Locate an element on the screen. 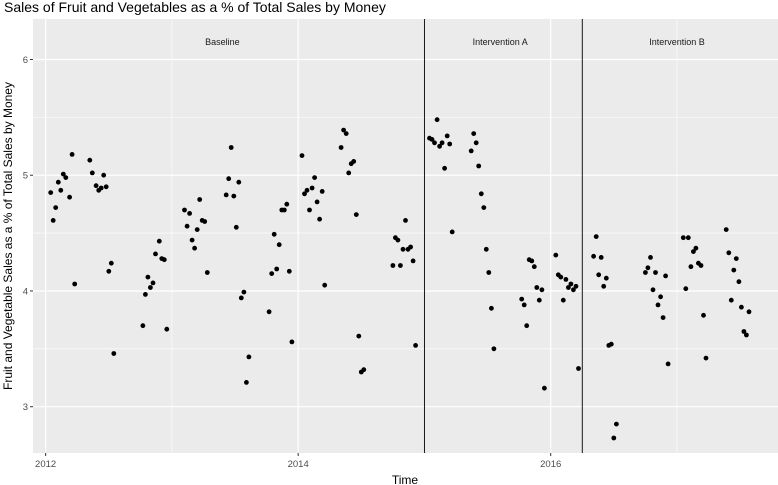 Image resolution: width=778 pixels, height=485 pixels. phase-label: Intervention B is located at coordinates (677, 42).